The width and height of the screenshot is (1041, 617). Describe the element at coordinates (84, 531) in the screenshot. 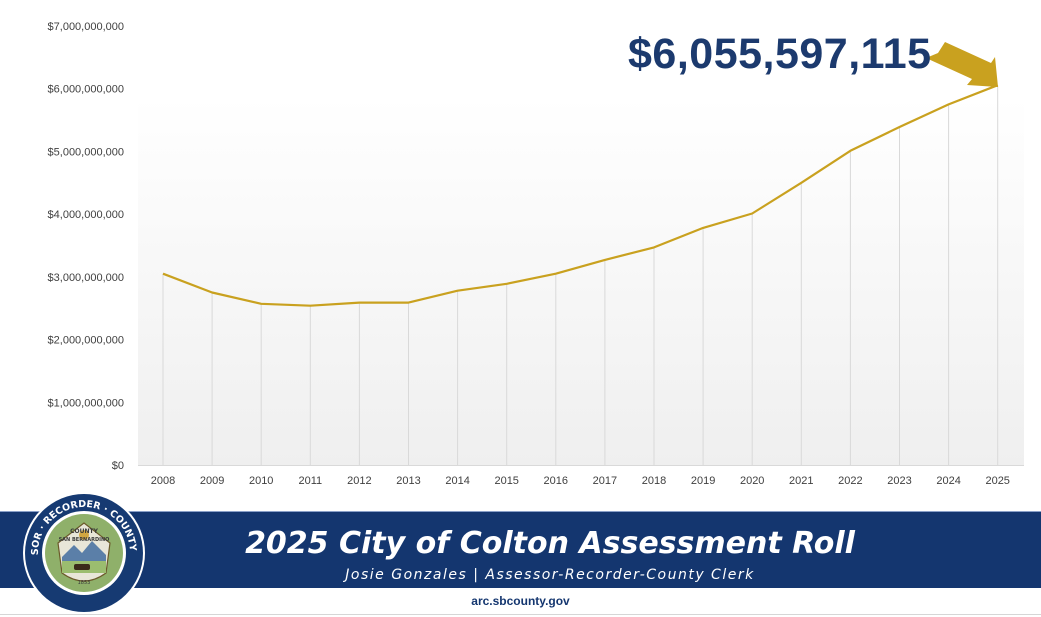

I see `seal-inner-top: COUNTY` at that location.